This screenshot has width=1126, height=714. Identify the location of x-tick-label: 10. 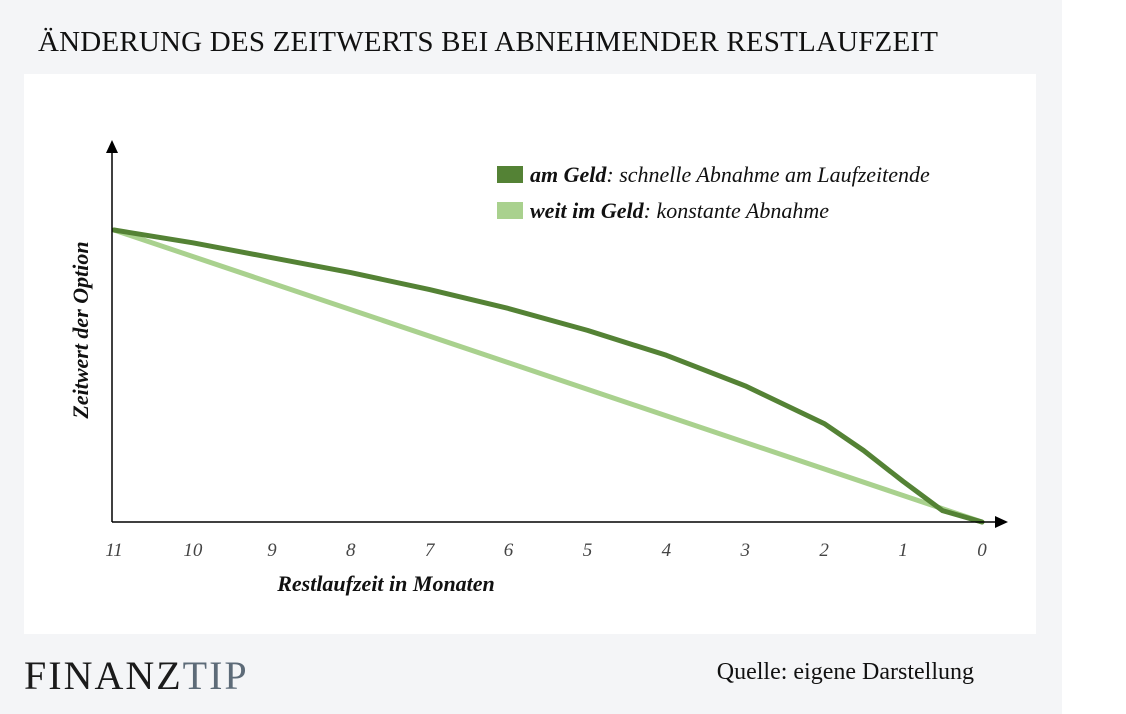
(193, 550).